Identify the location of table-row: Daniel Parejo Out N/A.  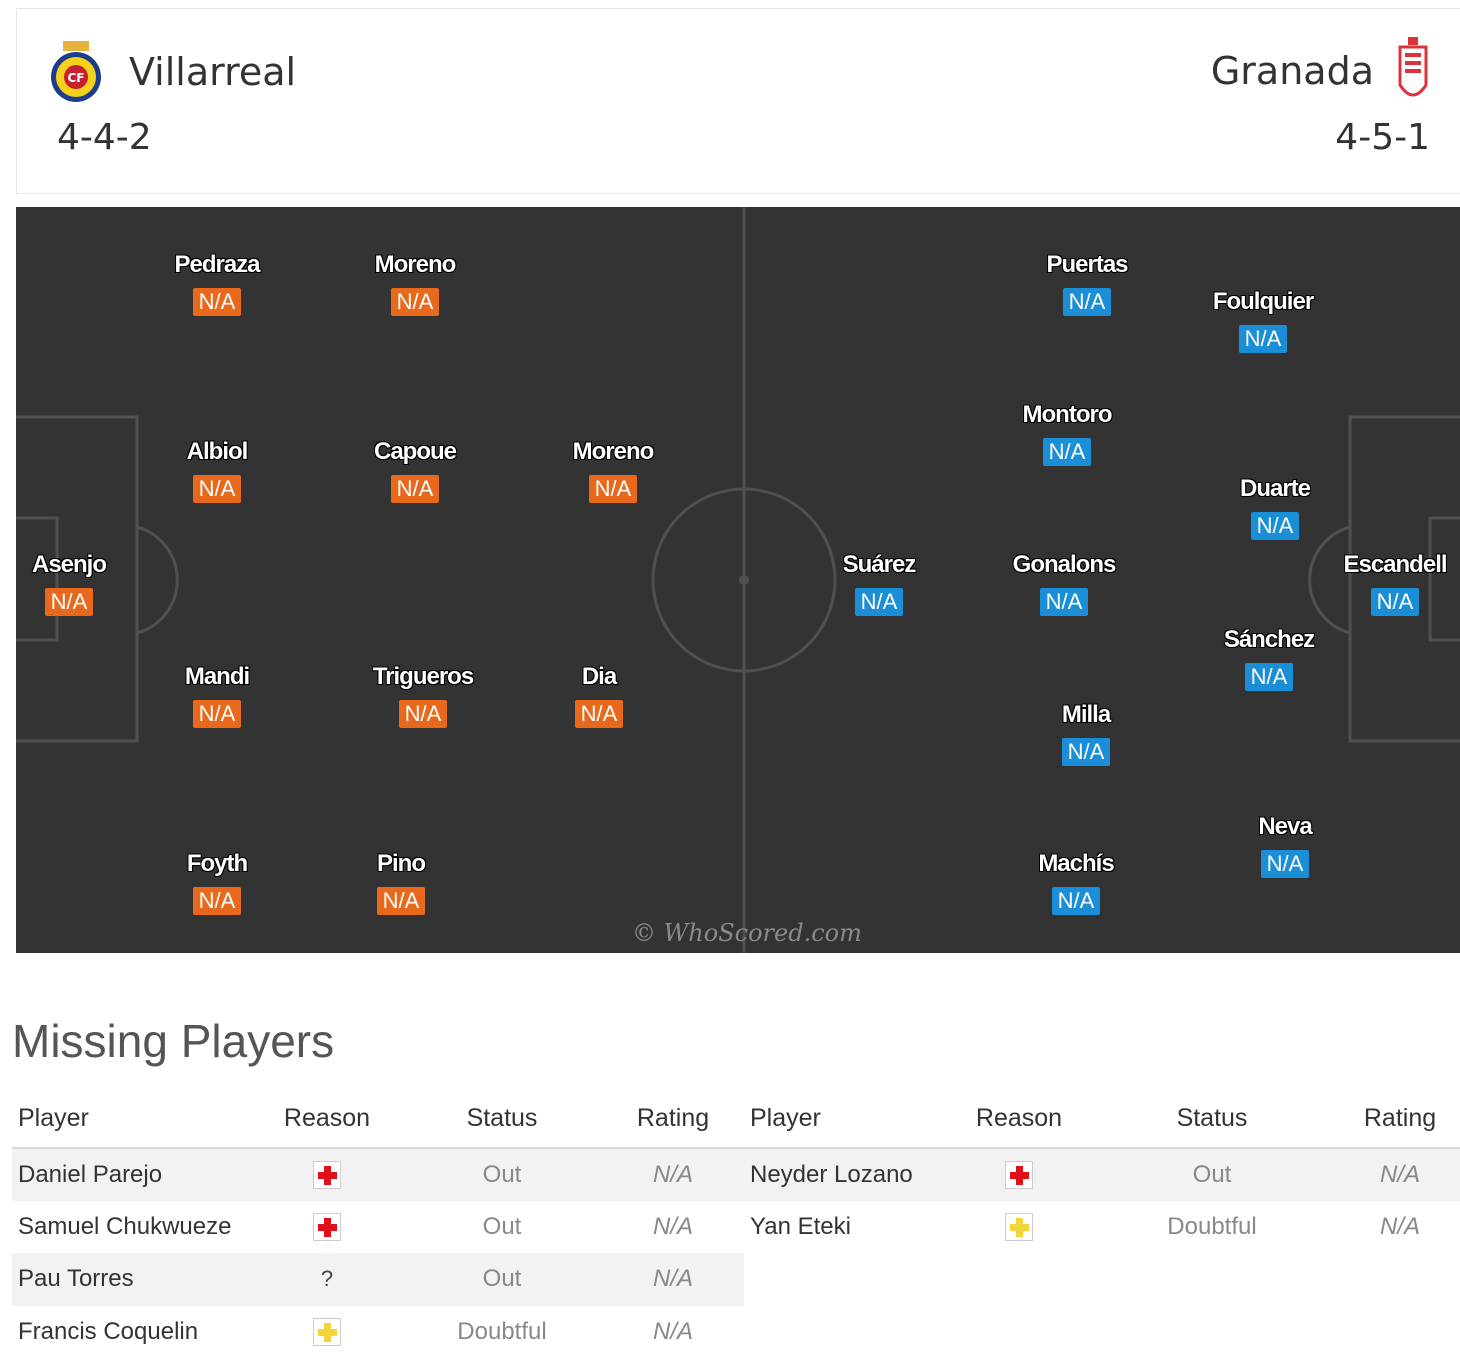
(378, 1174).